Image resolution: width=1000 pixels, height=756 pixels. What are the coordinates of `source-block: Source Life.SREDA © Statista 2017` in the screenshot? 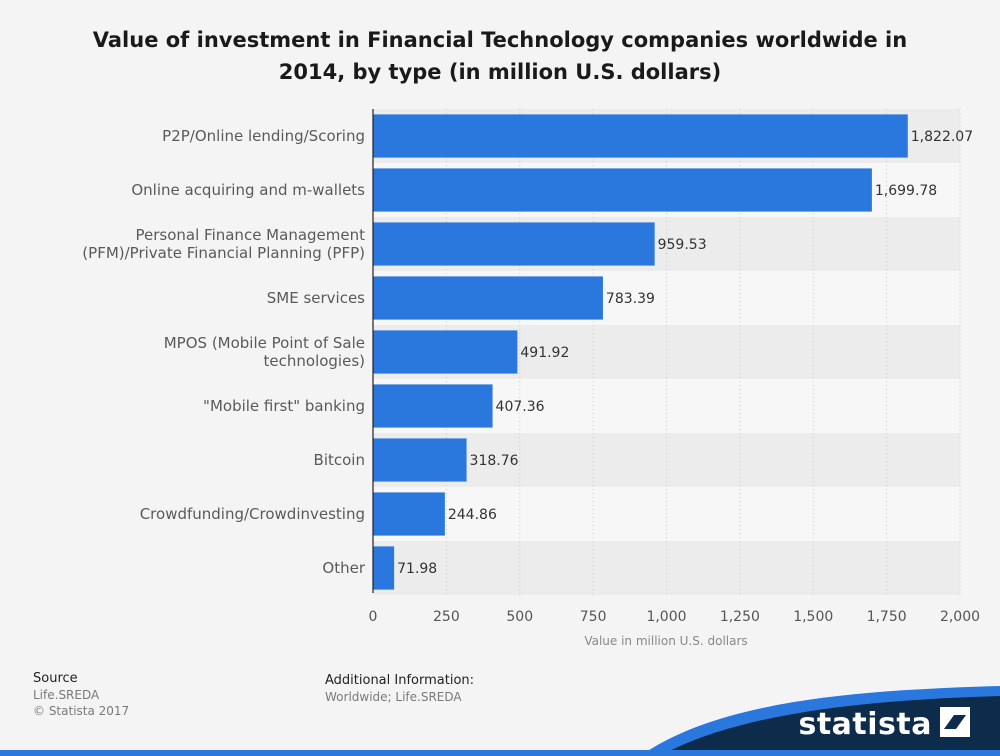 It's located at (81, 695).